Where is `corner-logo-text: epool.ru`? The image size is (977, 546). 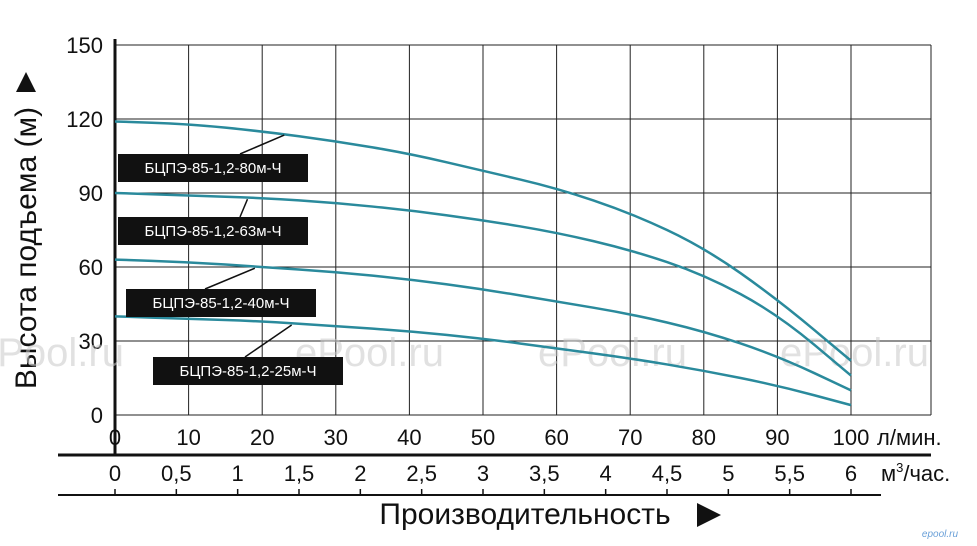
corner-logo-text: epool.ru is located at coordinates (940, 534).